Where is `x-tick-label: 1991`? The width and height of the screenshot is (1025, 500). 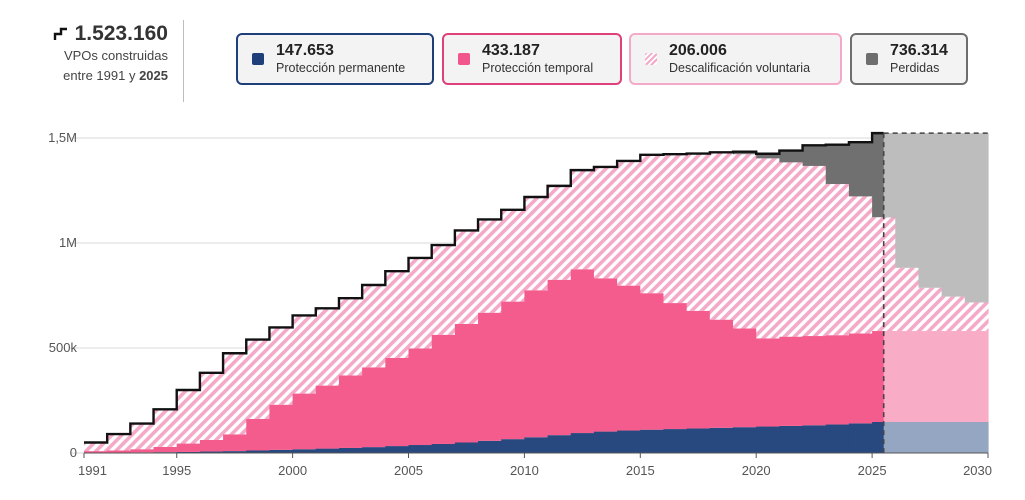 x-tick-label: 1991 is located at coordinates (92, 470).